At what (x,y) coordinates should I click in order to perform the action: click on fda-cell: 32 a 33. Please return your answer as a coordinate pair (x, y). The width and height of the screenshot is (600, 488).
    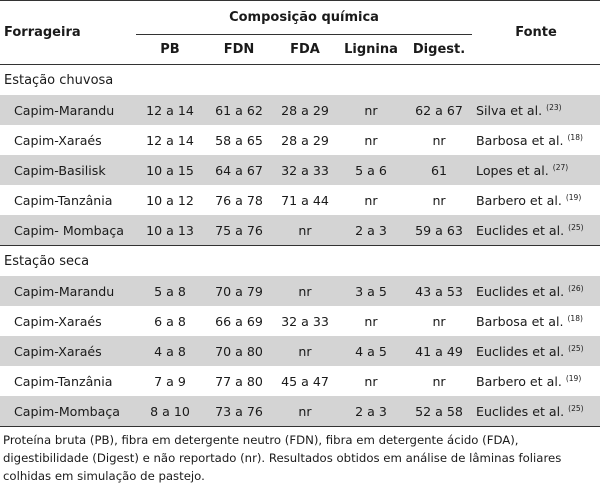
    Looking at the image, I should click on (305, 321).